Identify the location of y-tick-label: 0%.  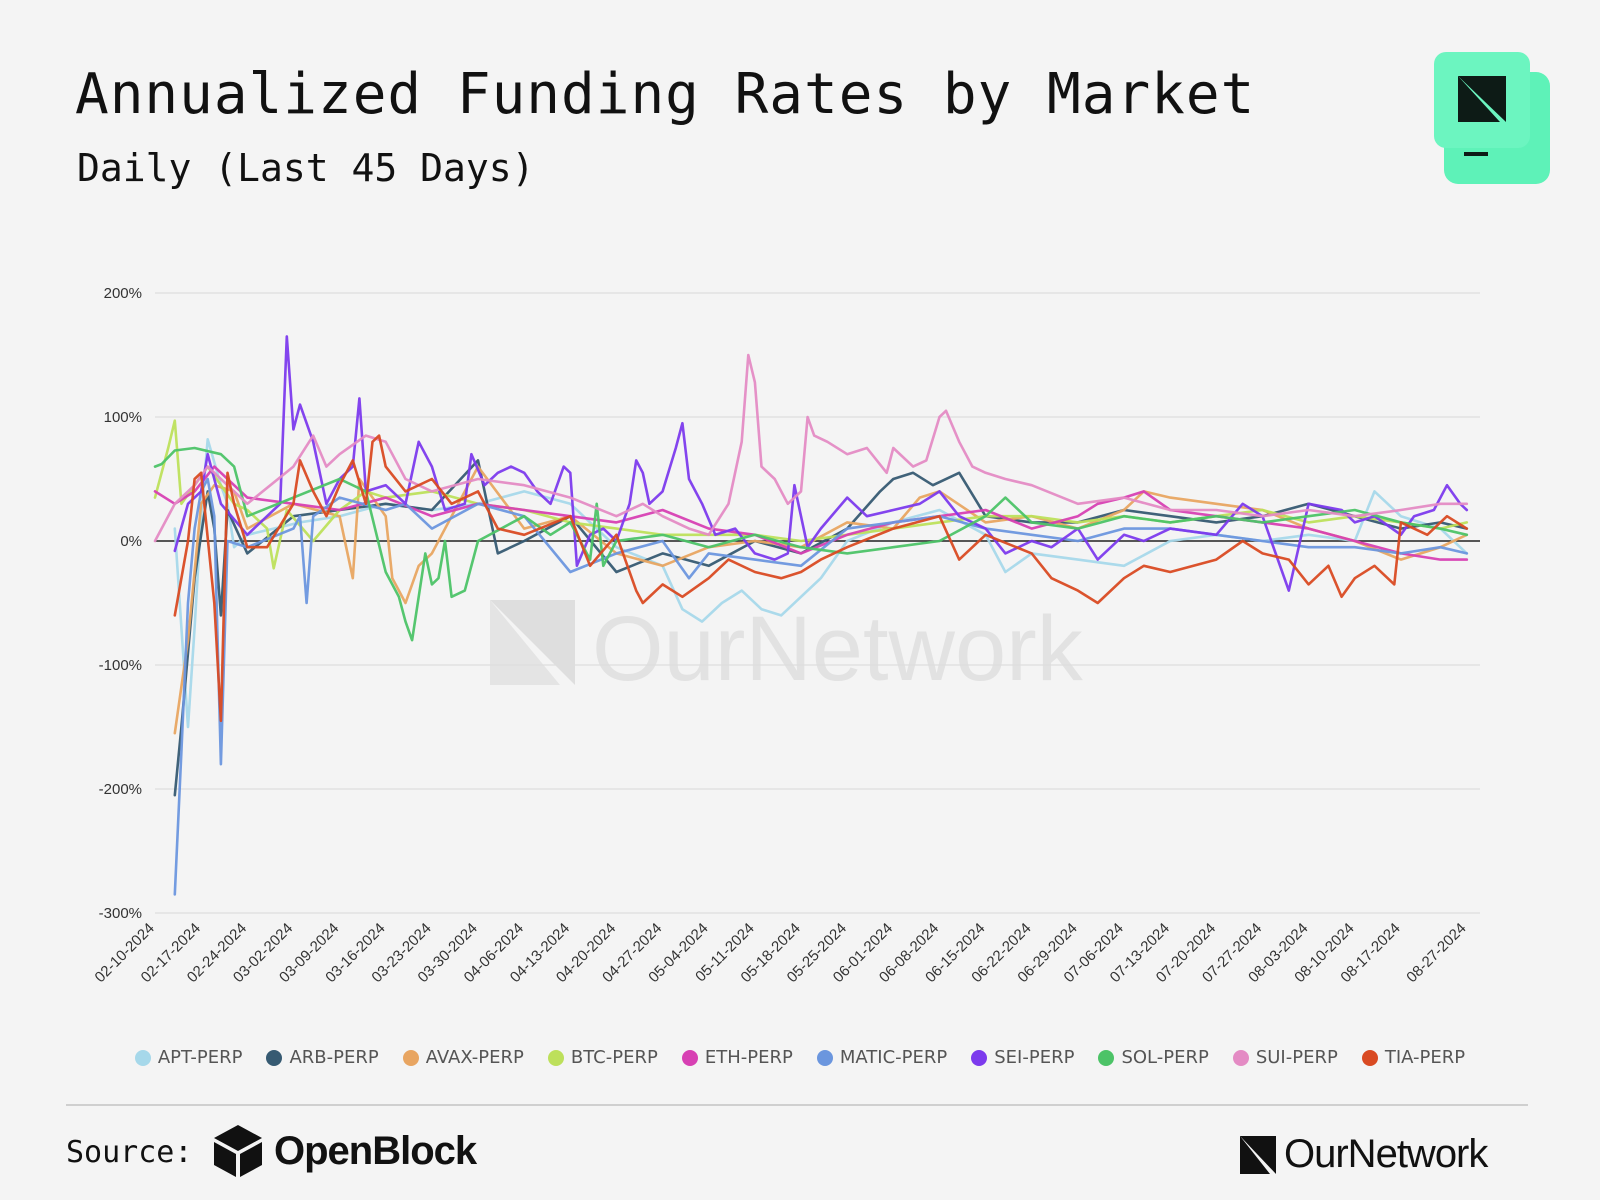
(131, 541).